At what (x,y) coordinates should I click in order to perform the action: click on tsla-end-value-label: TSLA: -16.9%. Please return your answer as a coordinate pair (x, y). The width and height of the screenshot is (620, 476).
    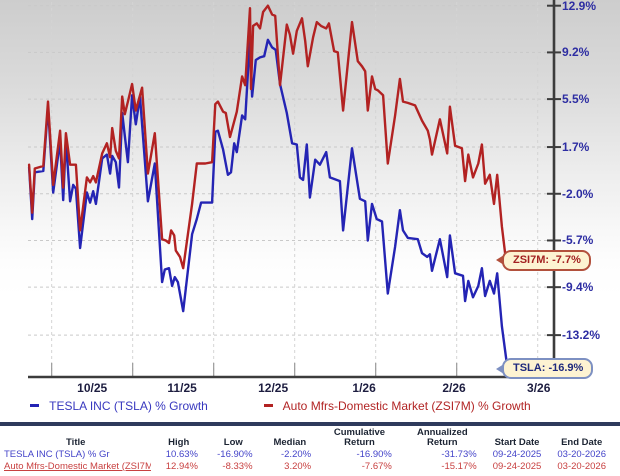
    Looking at the image, I should click on (548, 368).